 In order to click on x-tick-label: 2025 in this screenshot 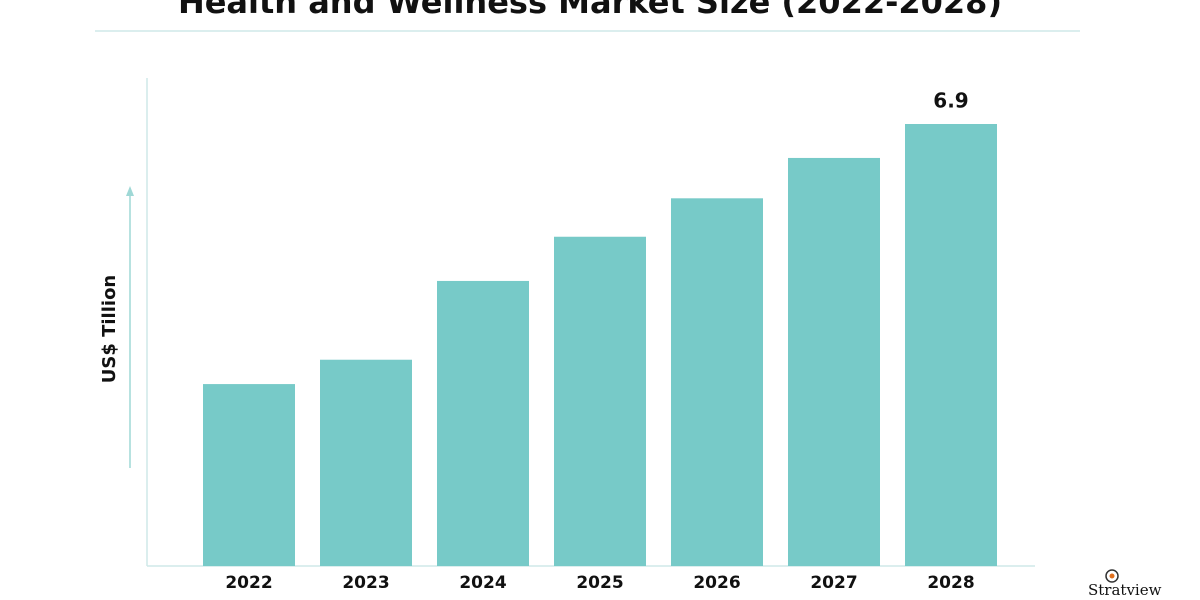, I will do `click(599, 583)`.